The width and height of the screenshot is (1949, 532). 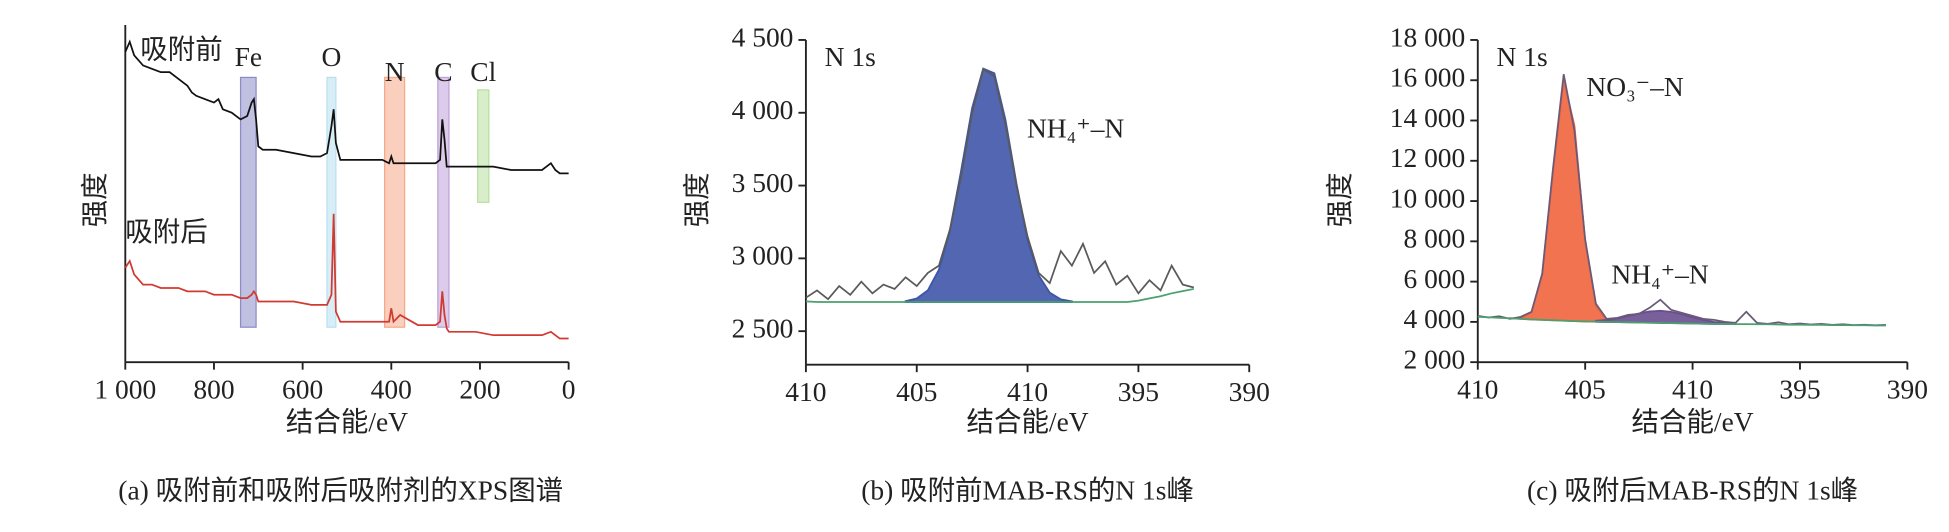 What do you see at coordinates (763, 37) in the screenshot?
I see `y-tick-label: 4 500` at bounding box center [763, 37].